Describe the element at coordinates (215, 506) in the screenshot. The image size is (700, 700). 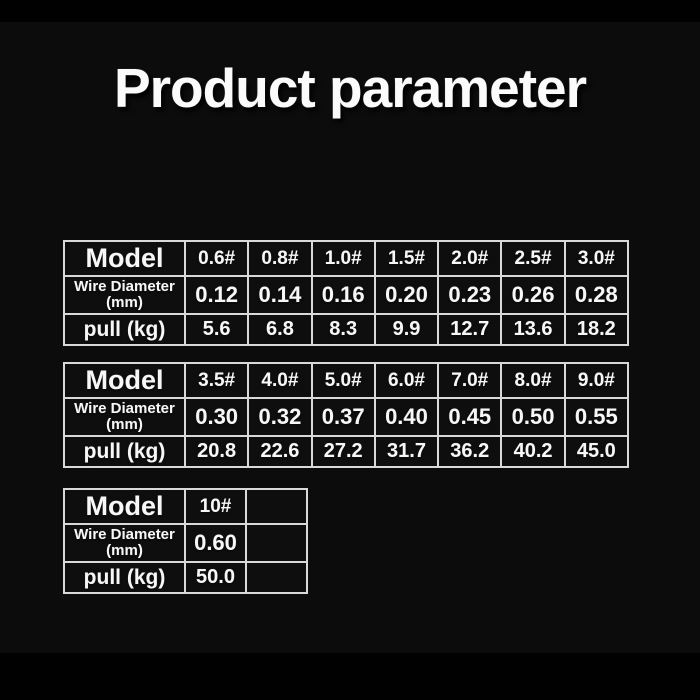
I see `cell-value: 10#` at that location.